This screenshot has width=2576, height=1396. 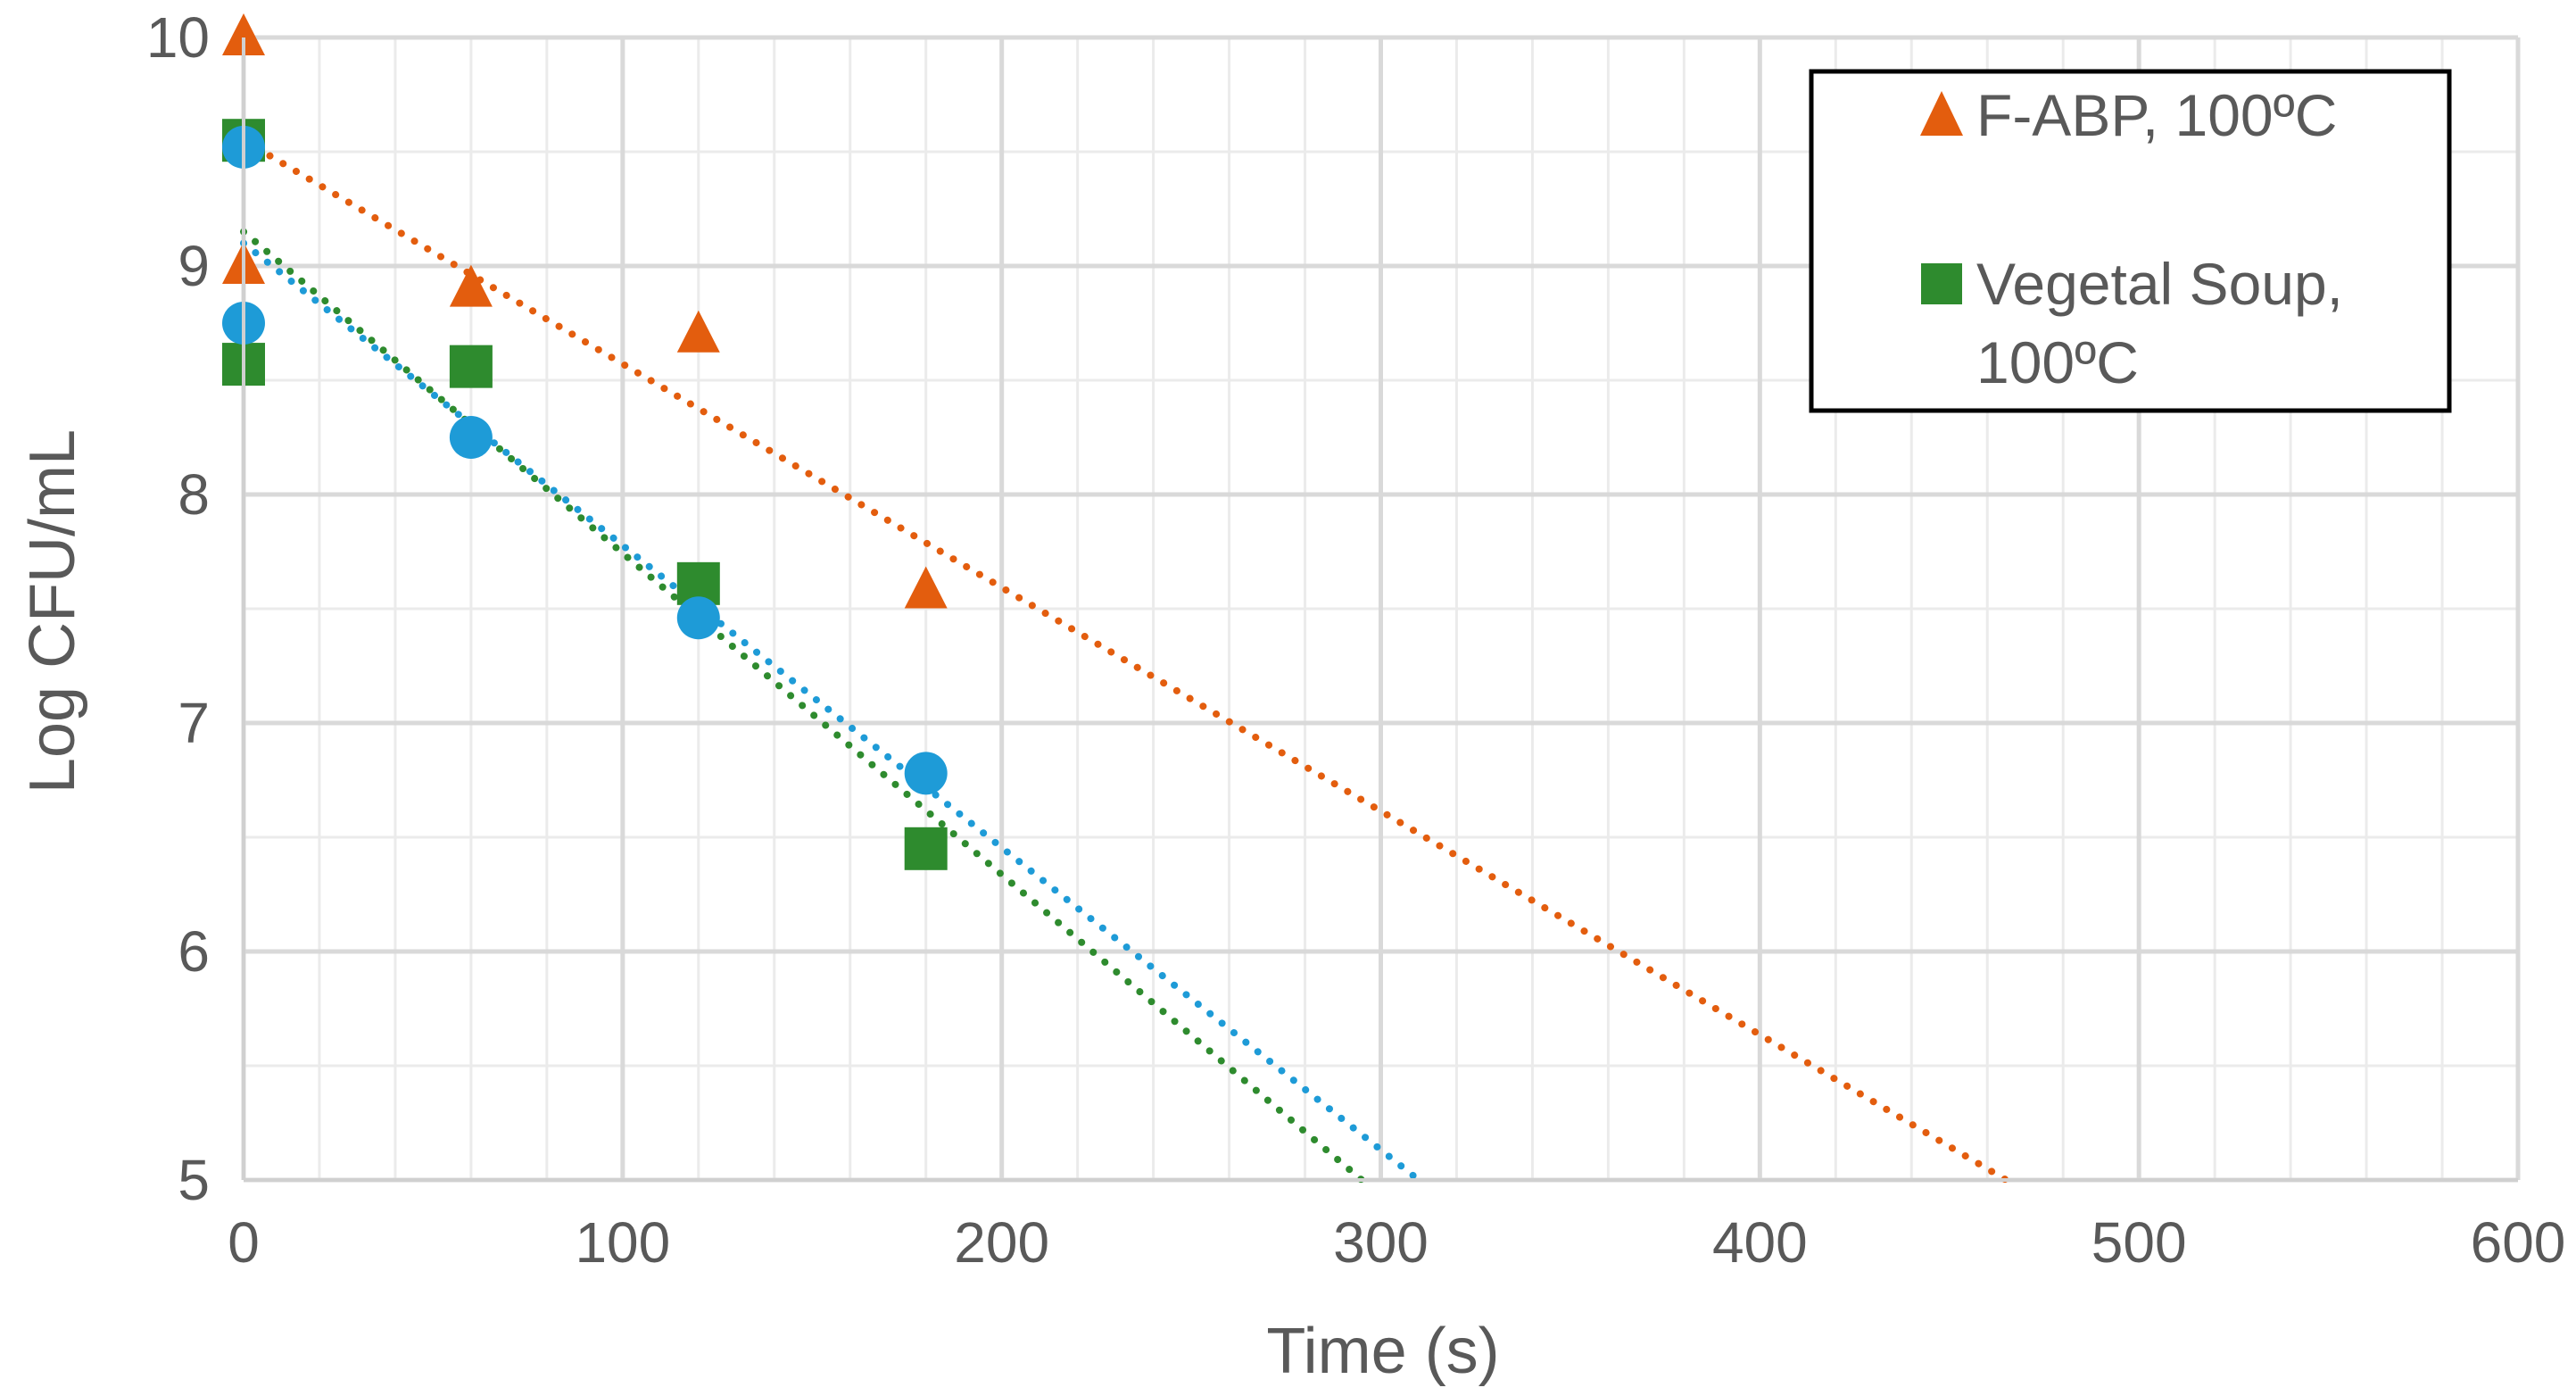 I want to click on x-tick-label: 200, so click(x=1001, y=1242).